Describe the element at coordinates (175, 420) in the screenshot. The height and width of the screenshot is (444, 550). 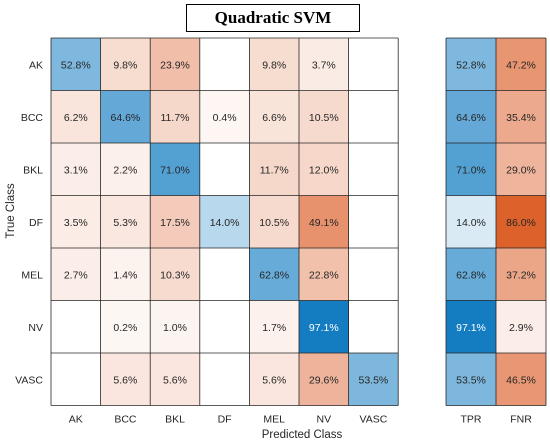
I see `x-tick-label: BKL` at that location.